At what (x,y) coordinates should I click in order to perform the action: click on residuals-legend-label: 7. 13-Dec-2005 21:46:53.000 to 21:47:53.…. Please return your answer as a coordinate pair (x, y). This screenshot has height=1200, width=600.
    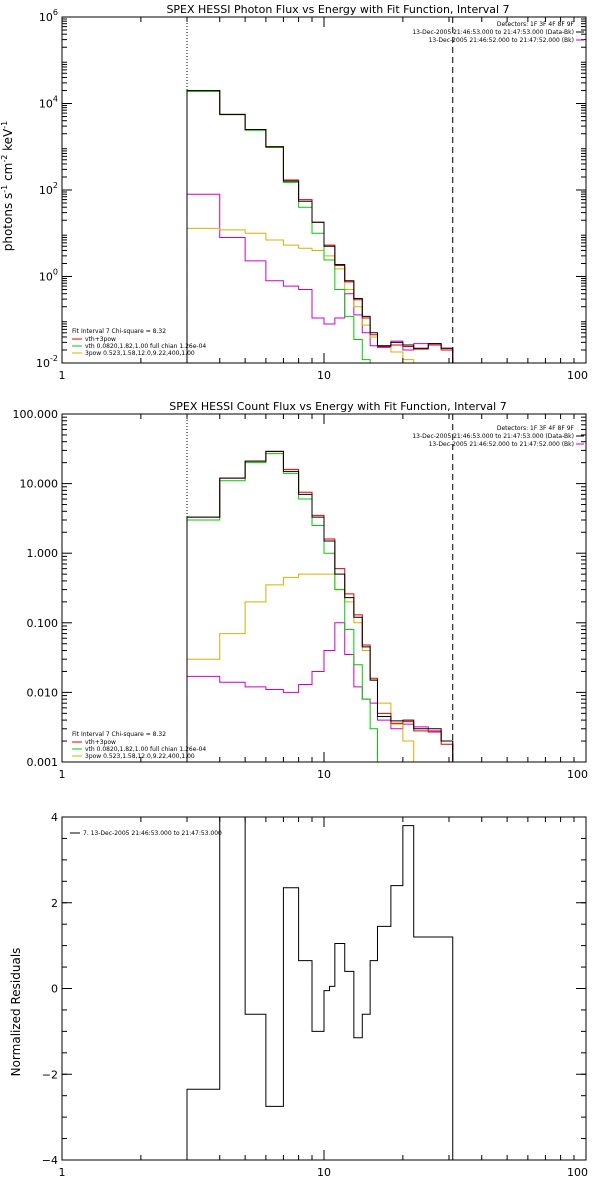
    Looking at the image, I should click on (152, 833).